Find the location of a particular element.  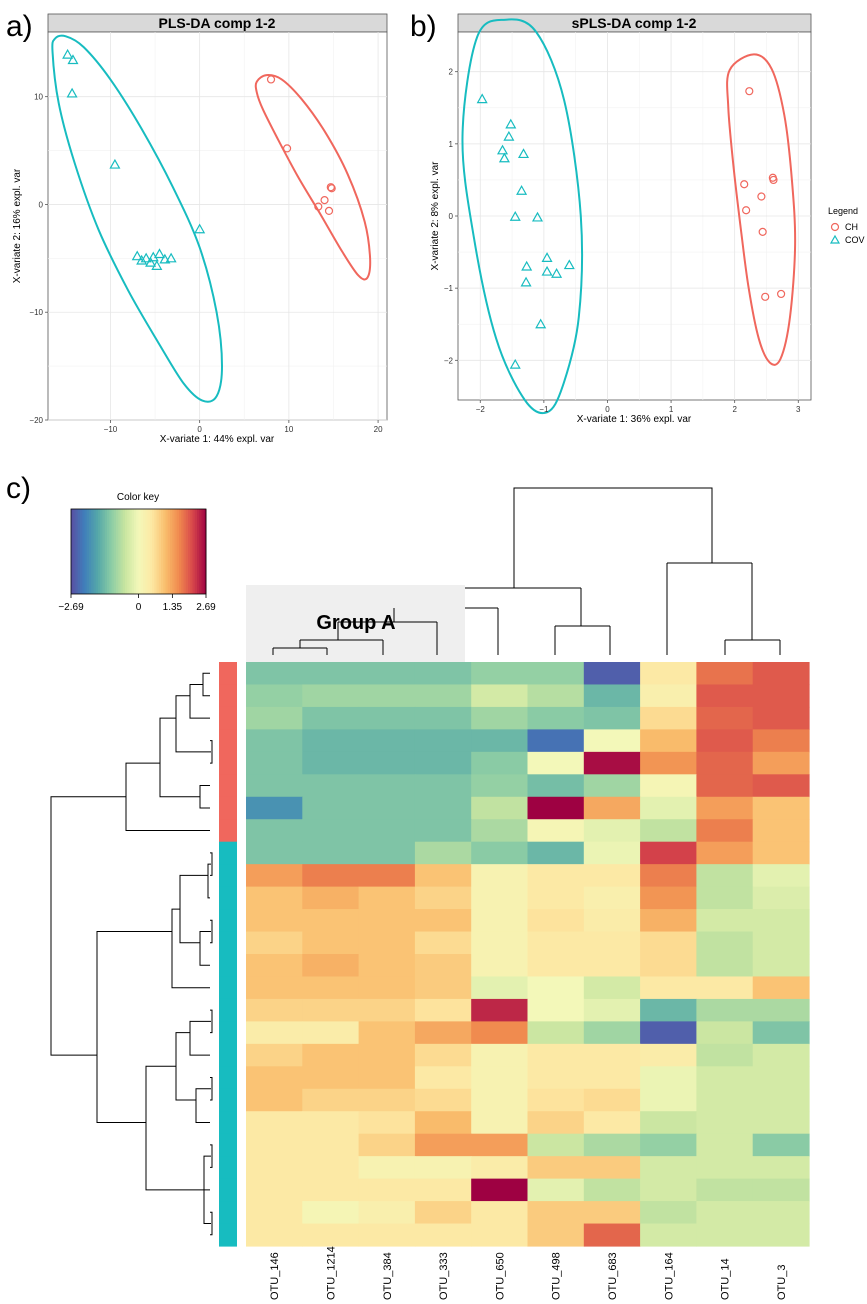

spls-da-xtick-label: −2 is located at coordinates (481, 409).